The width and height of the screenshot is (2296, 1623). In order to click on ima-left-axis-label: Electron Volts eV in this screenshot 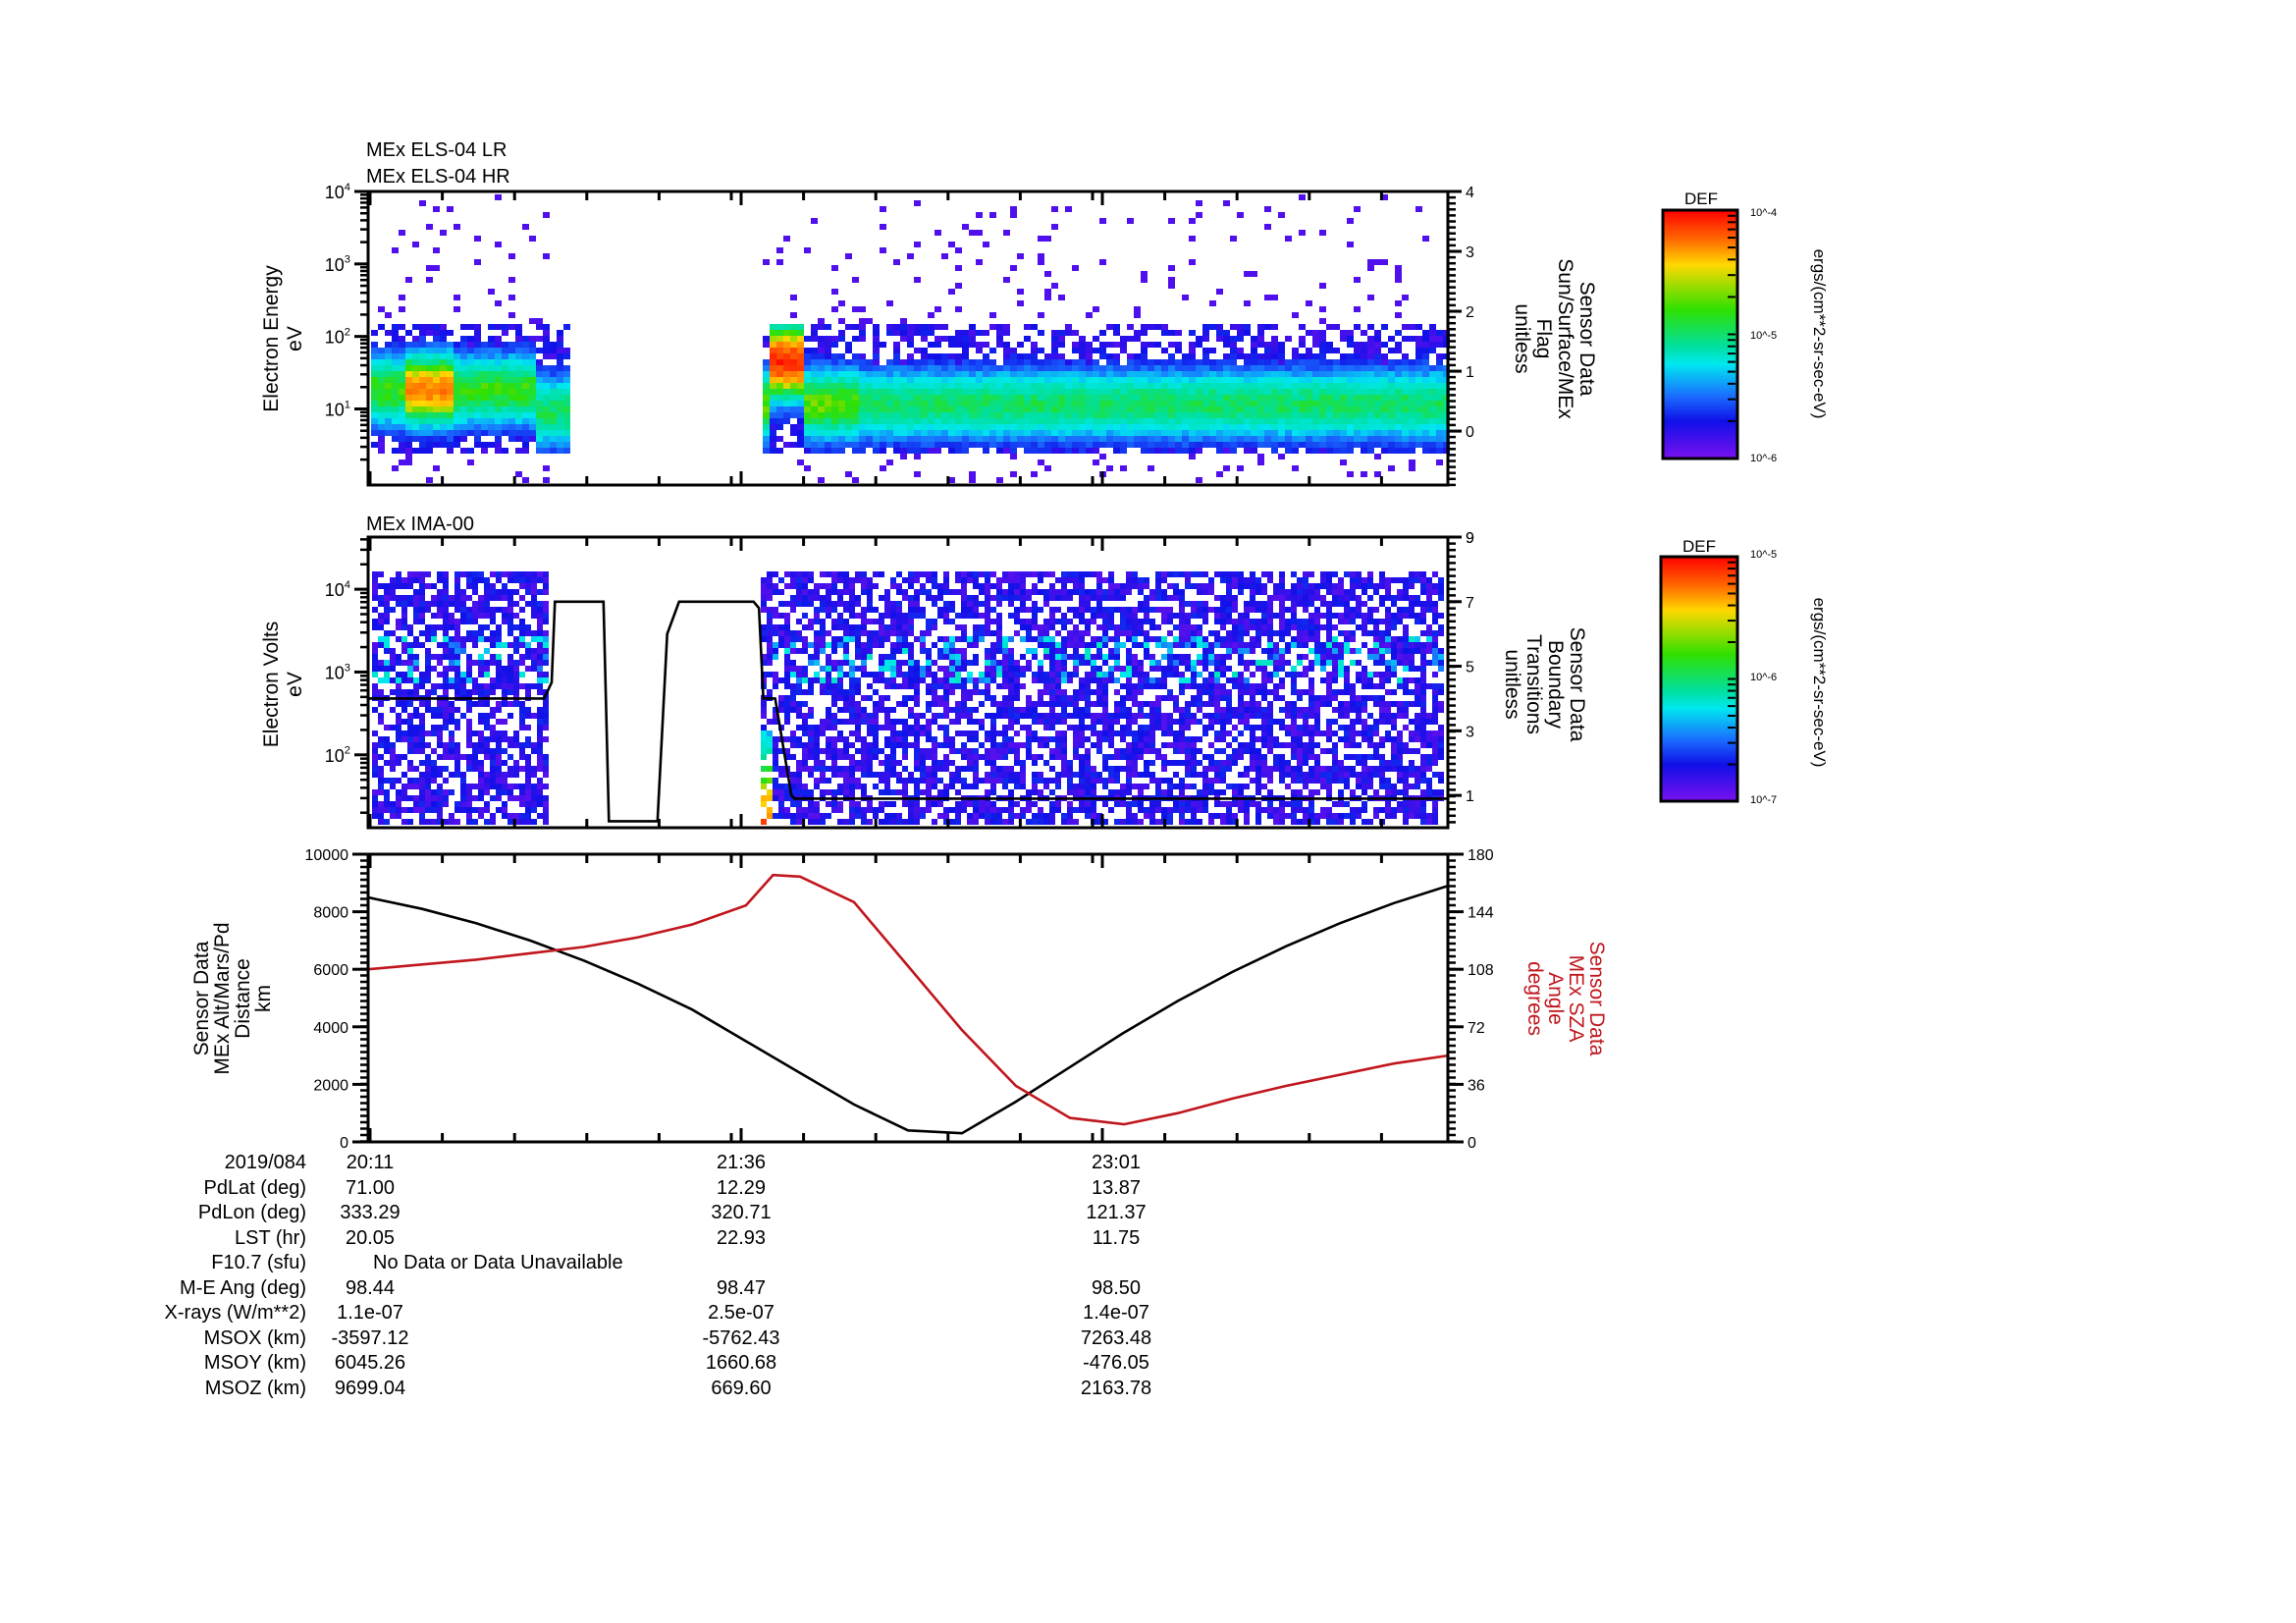, I will do `click(283, 684)`.